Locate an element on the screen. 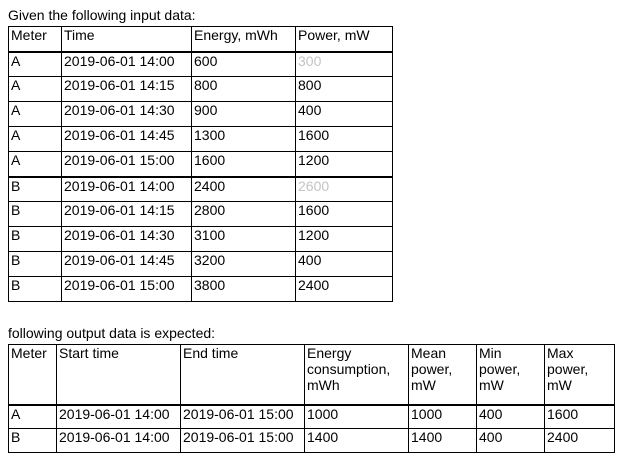  table-row: A 2019-06-01 14:15 800 800 is located at coordinates (200, 89).